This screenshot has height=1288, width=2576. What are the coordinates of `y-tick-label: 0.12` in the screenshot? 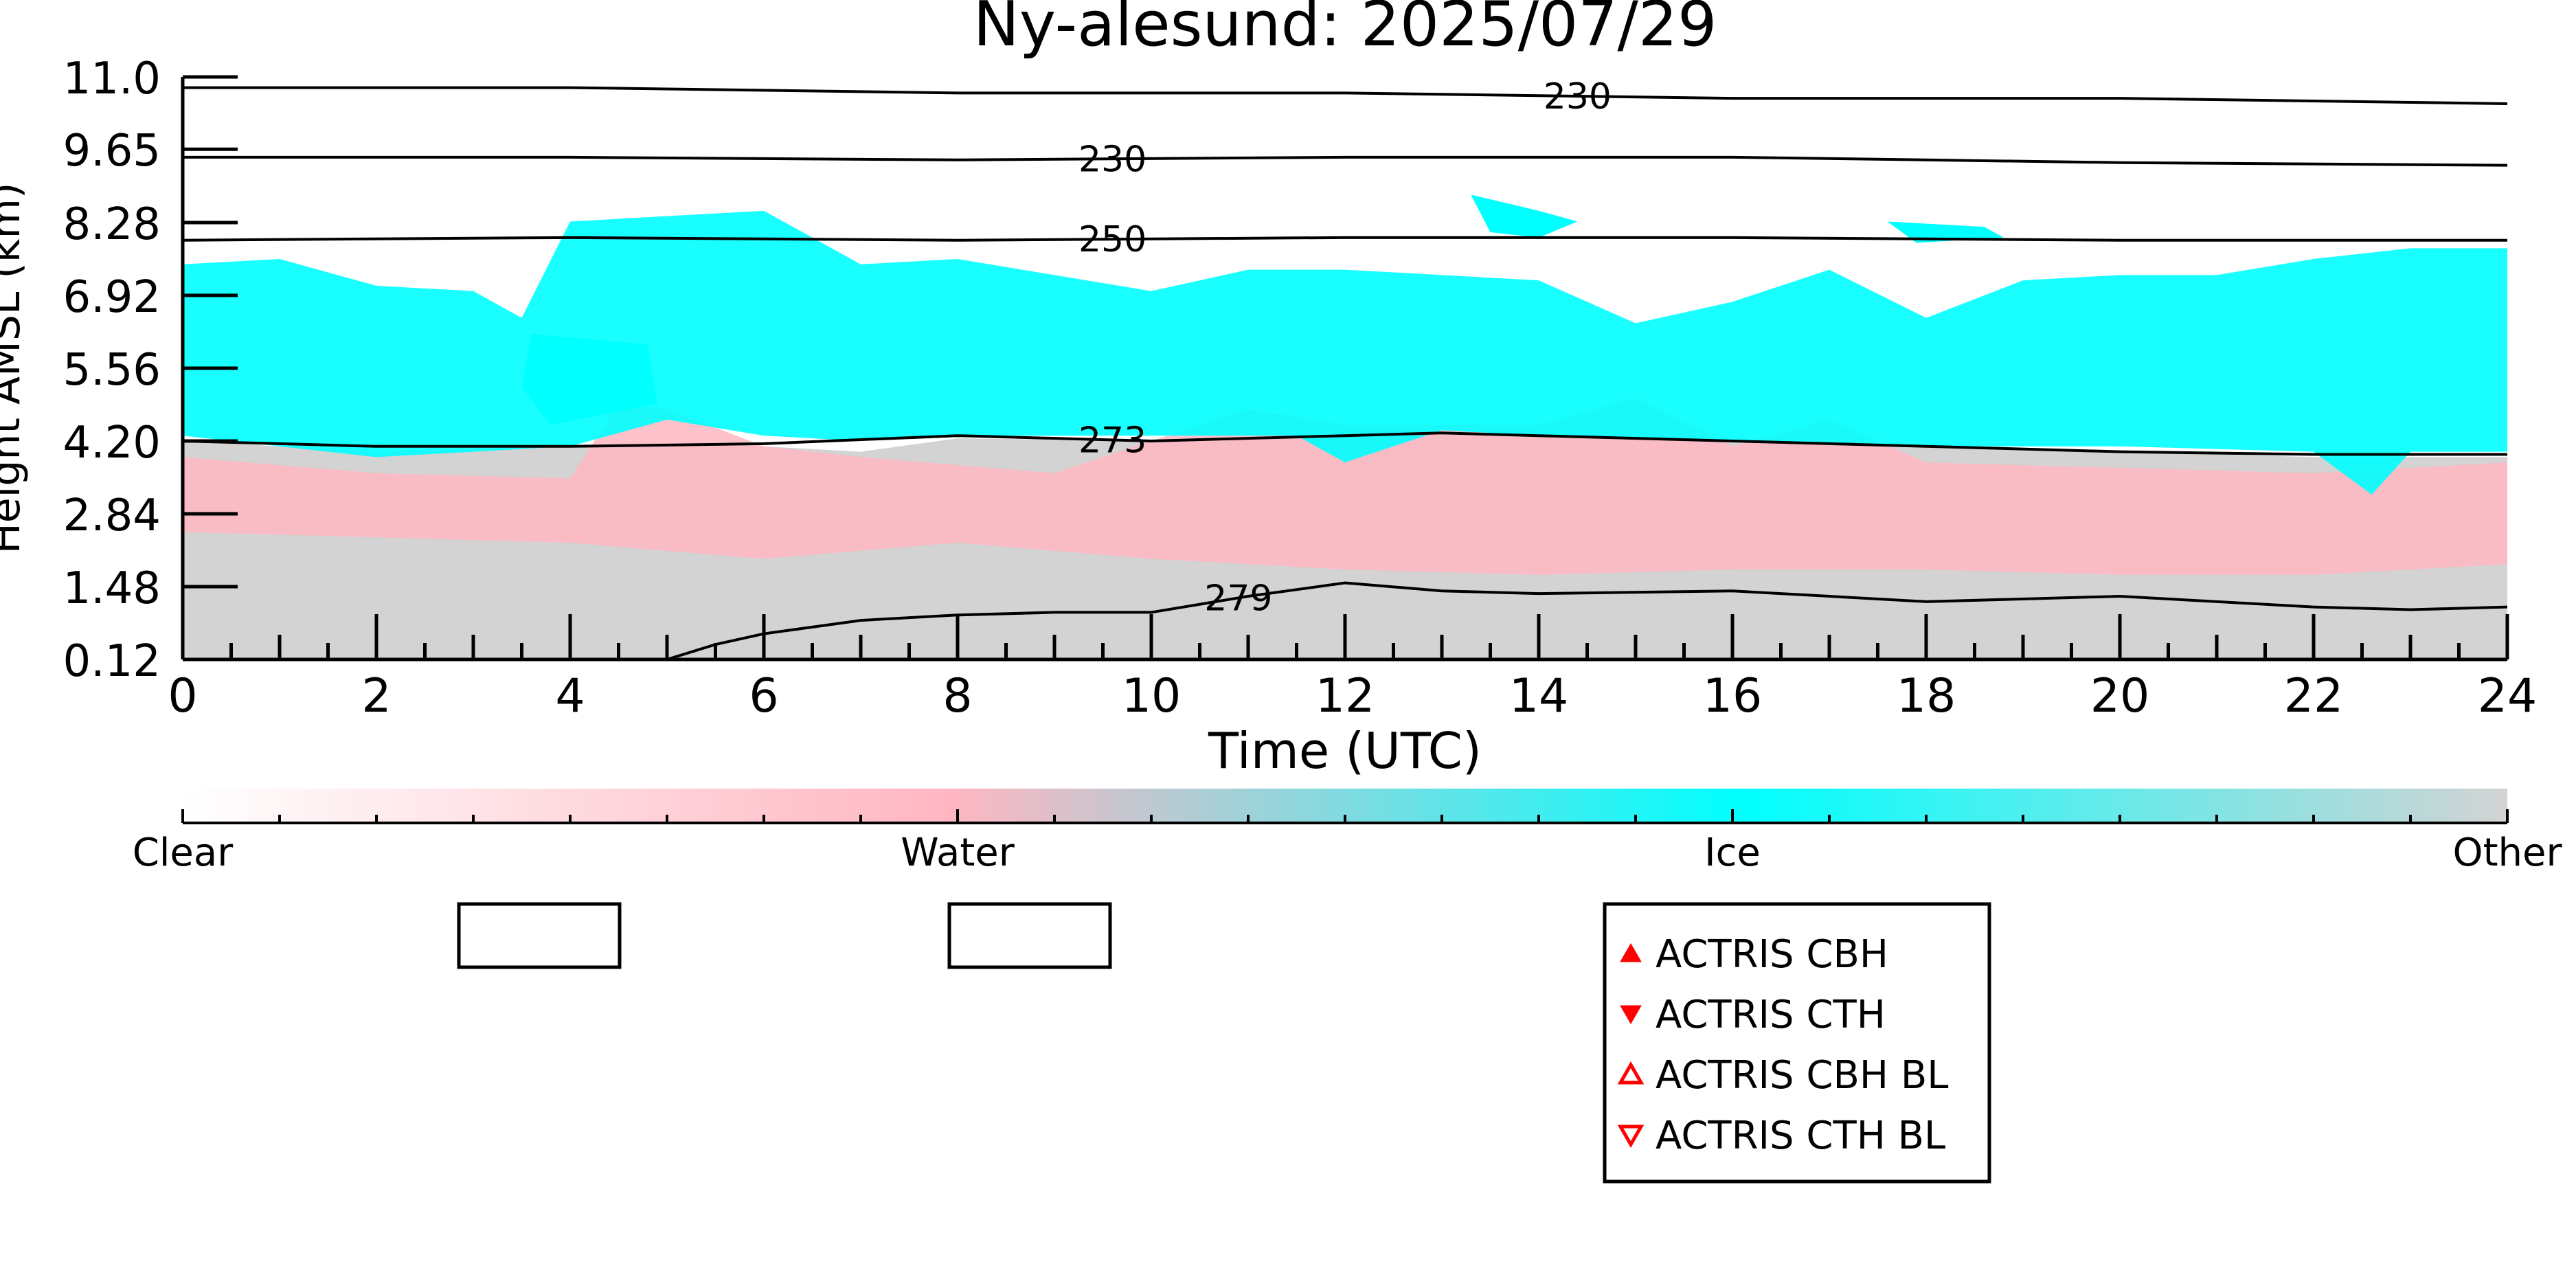 It's located at (112, 661).